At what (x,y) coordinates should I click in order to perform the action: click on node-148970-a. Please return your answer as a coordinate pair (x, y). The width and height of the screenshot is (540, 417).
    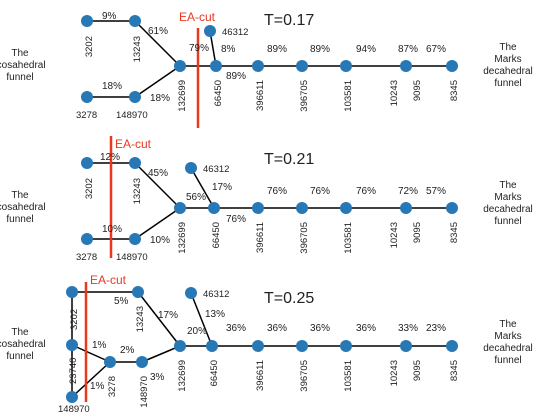
    Looking at the image, I should click on (72, 397).